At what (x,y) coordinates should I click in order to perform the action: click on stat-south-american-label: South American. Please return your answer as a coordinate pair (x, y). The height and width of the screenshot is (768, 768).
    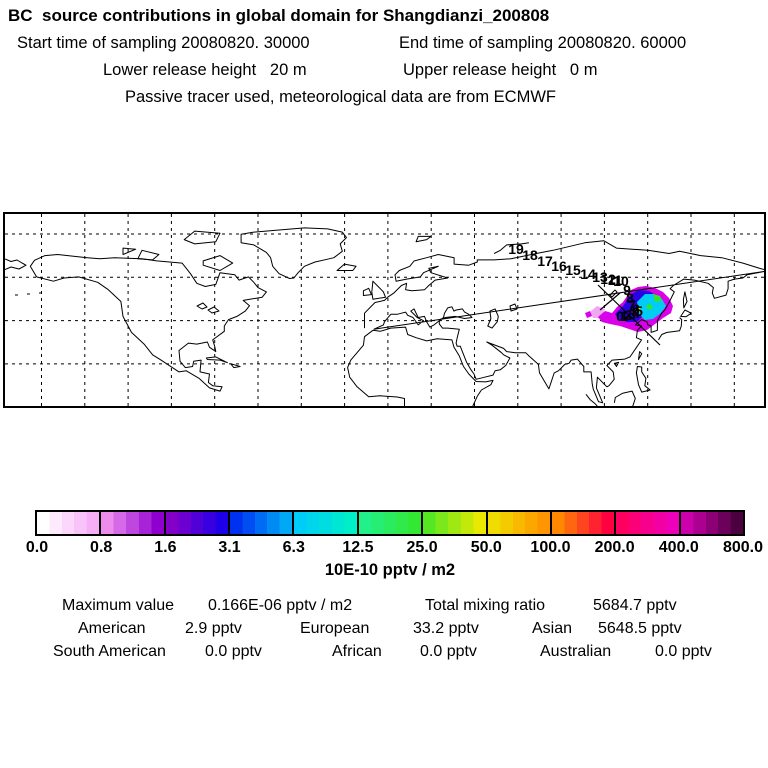
    Looking at the image, I should click on (109, 651).